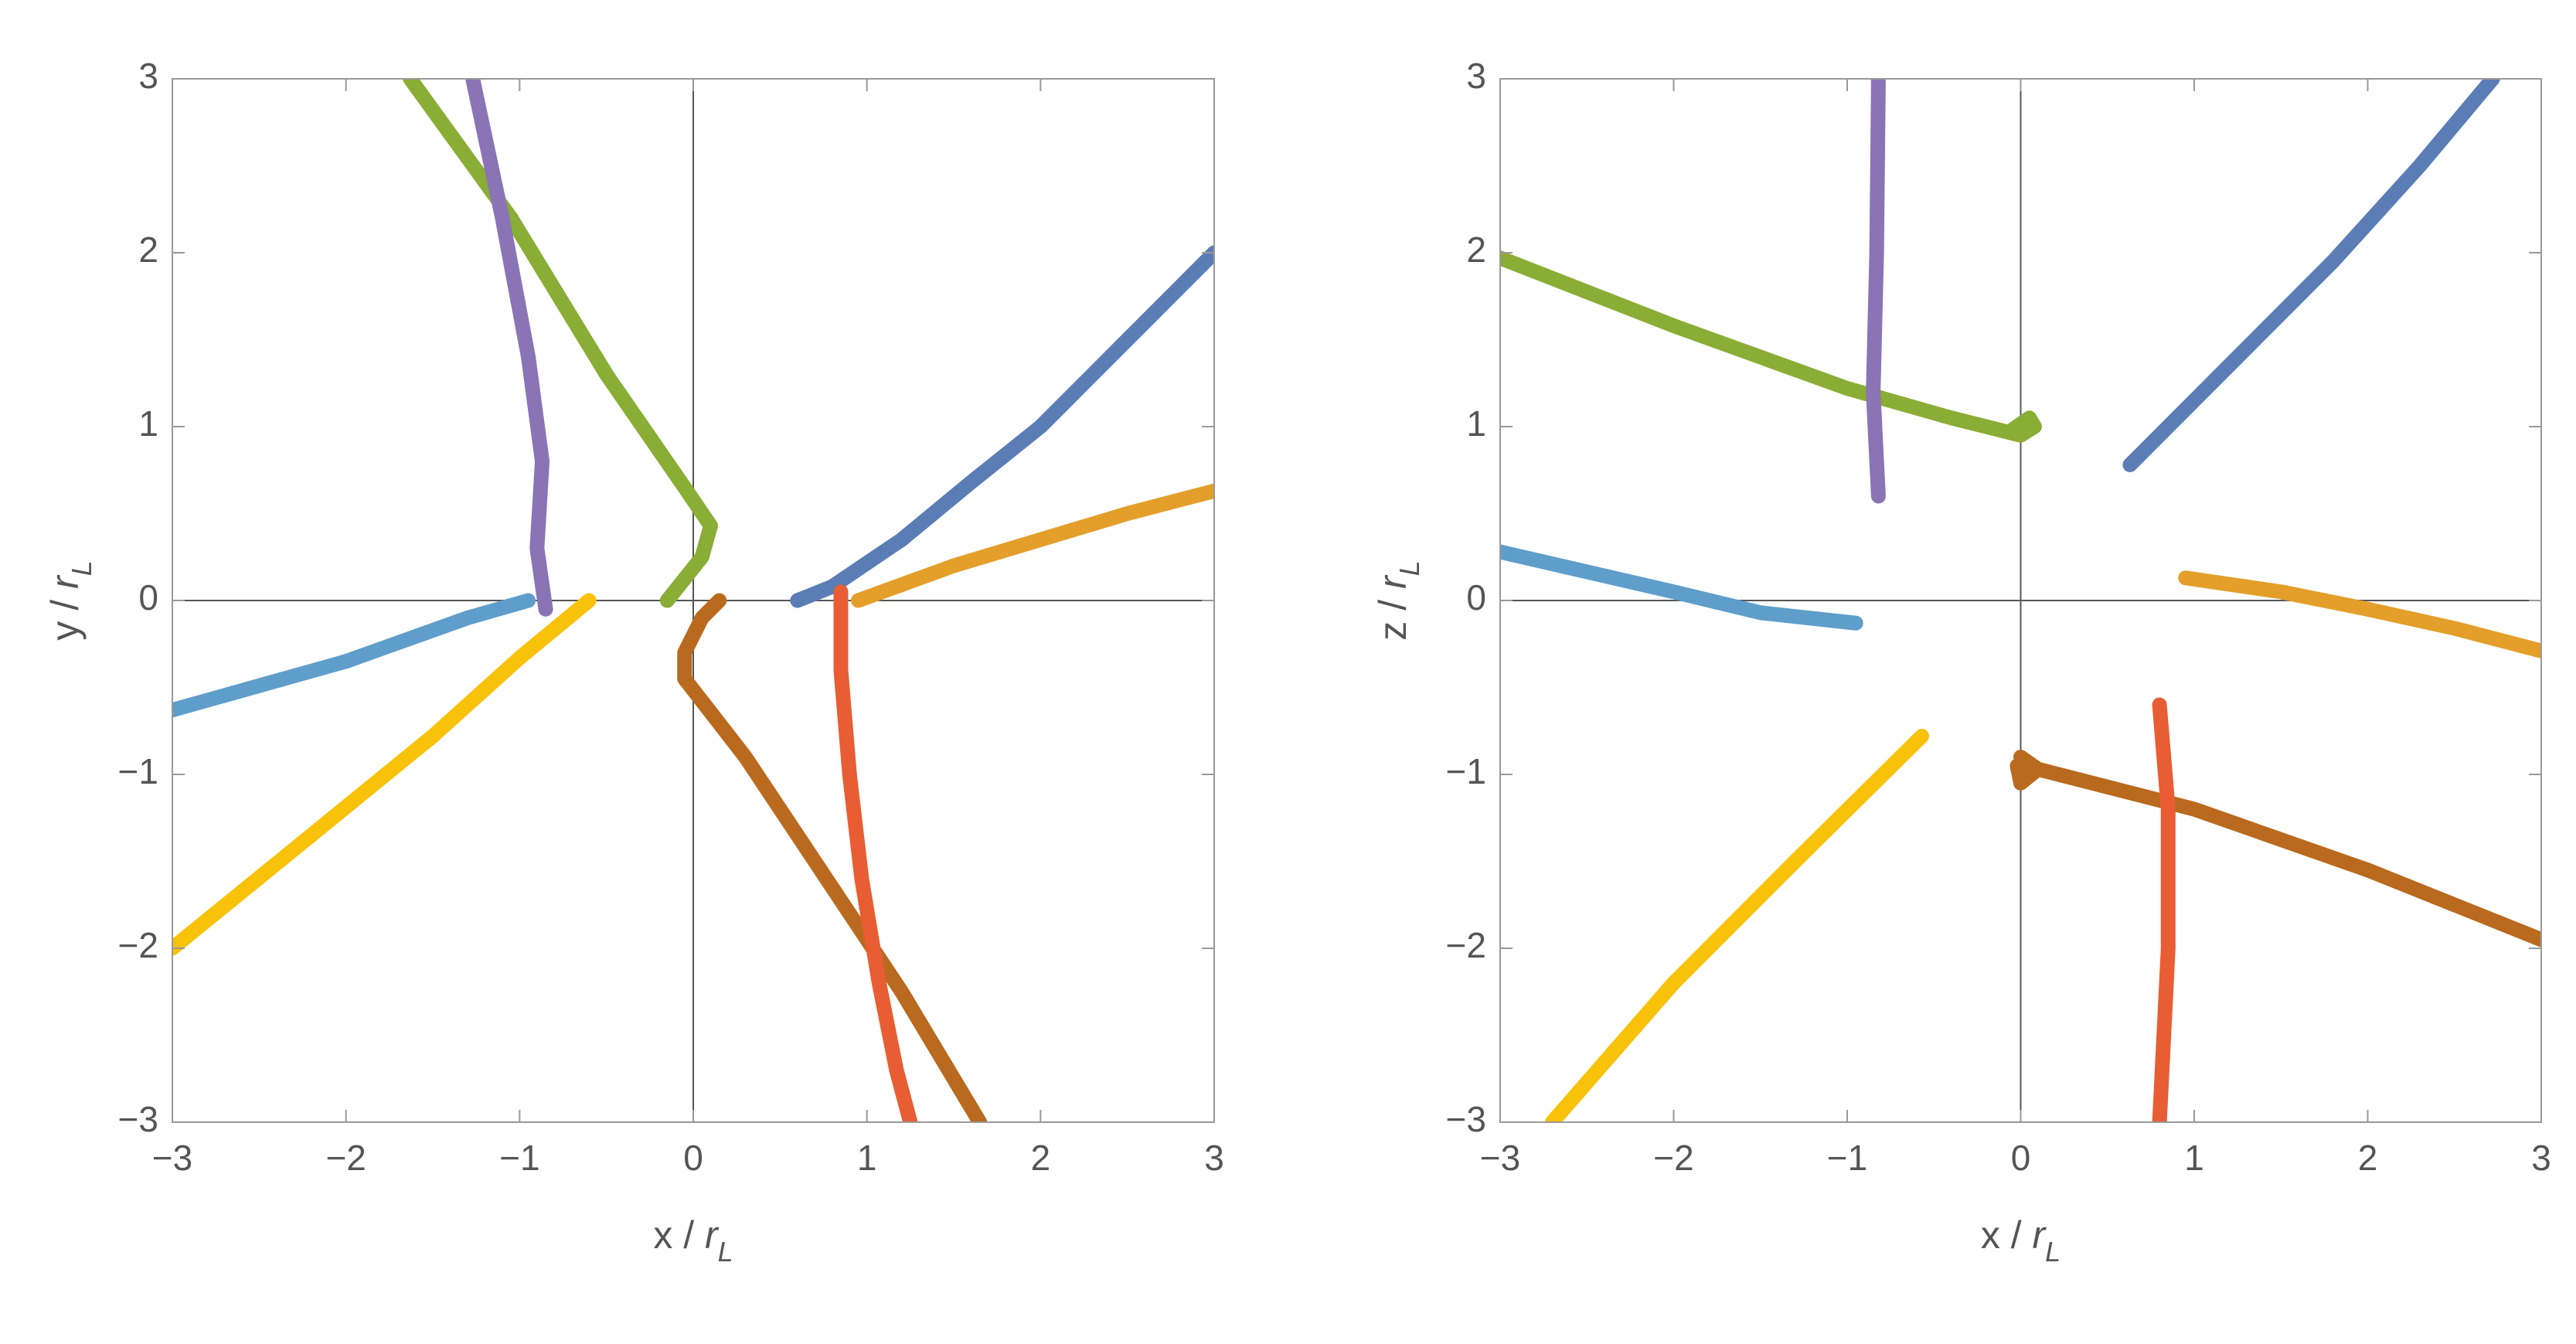 This screenshot has width=2576, height=1344. What do you see at coordinates (1392, 615) in the screenshot?
I see `axis-label-text: z /` at bounding box center [1392, 615].